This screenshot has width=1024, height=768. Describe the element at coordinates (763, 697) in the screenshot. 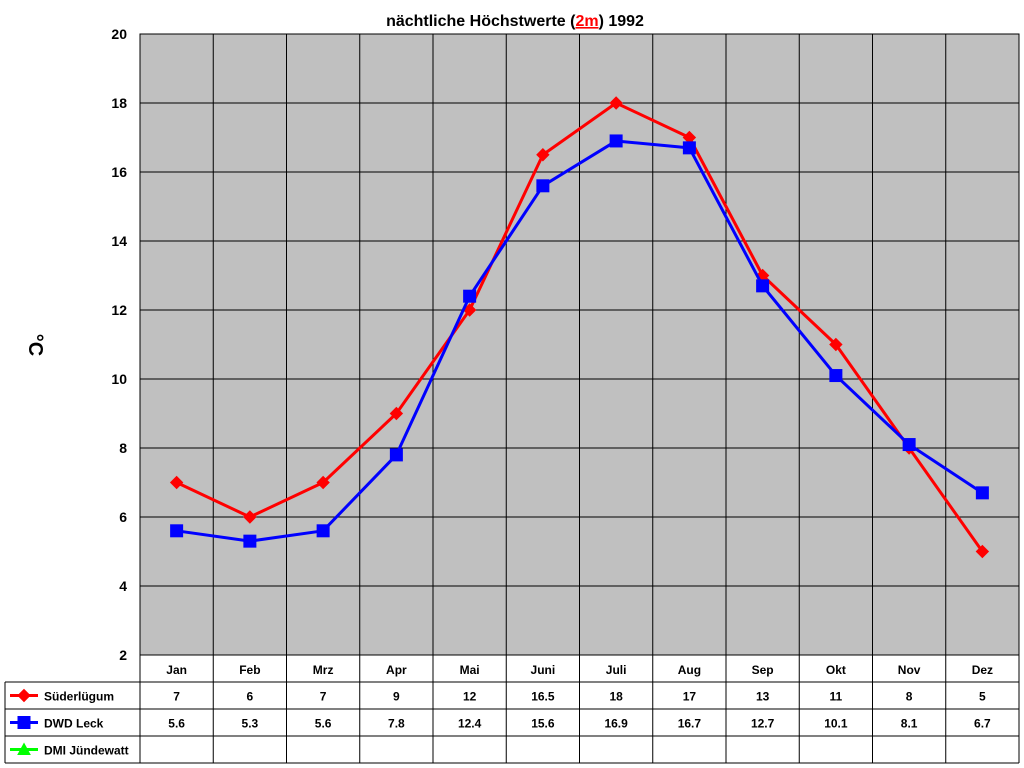

I see `table-cell: 13` at that location.